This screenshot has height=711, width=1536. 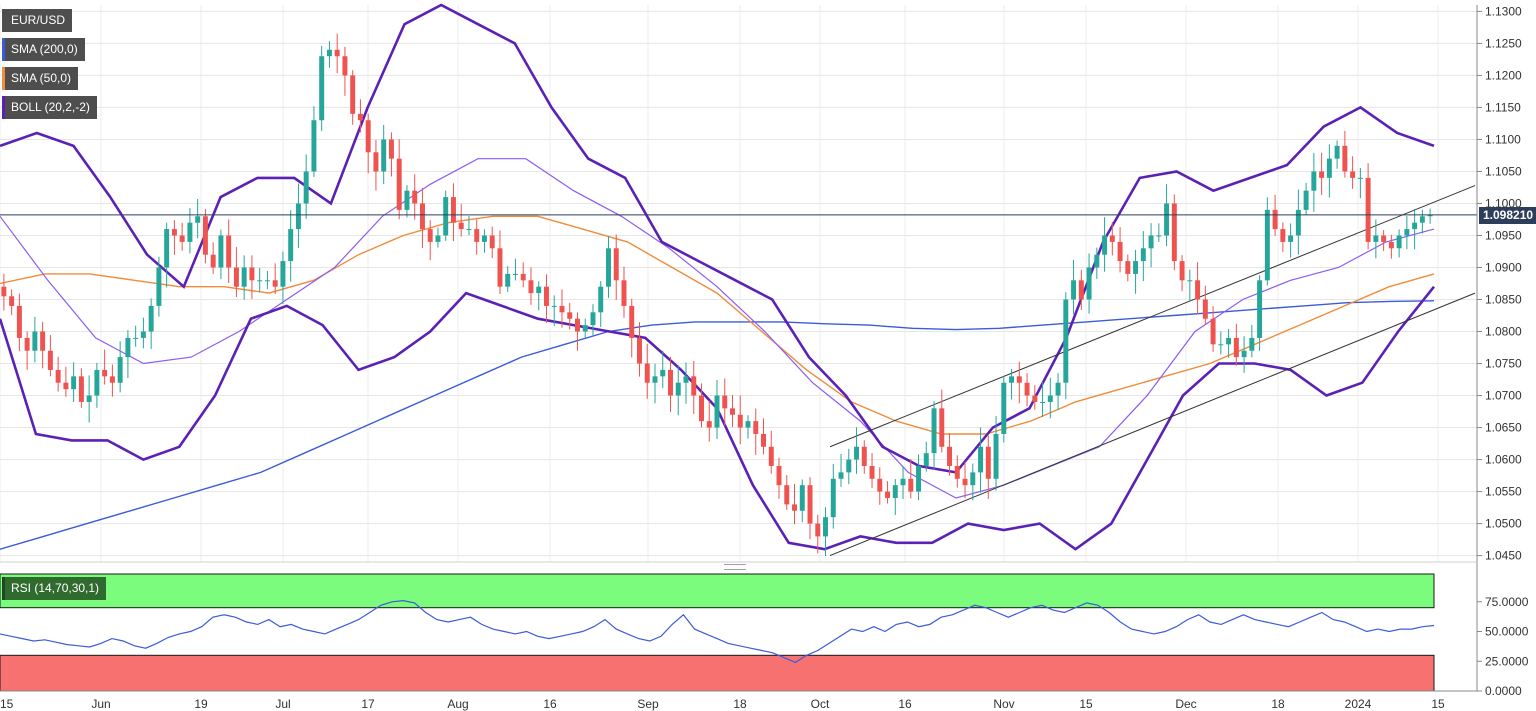 I want to click on price-tick-label: 1.0550, so click(x=1503, y=492).